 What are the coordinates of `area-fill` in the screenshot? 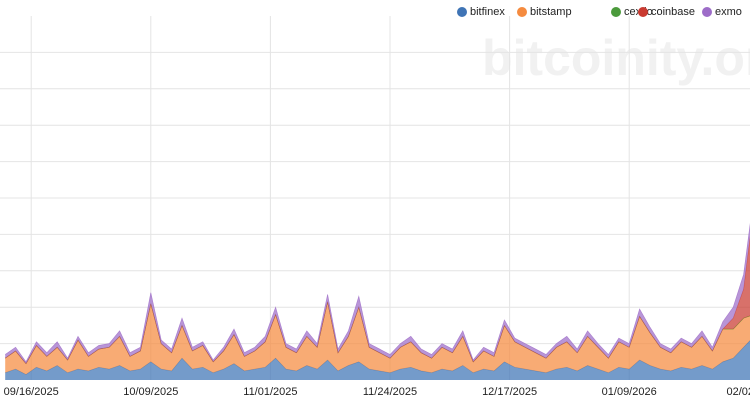 It's located at (377, 360).